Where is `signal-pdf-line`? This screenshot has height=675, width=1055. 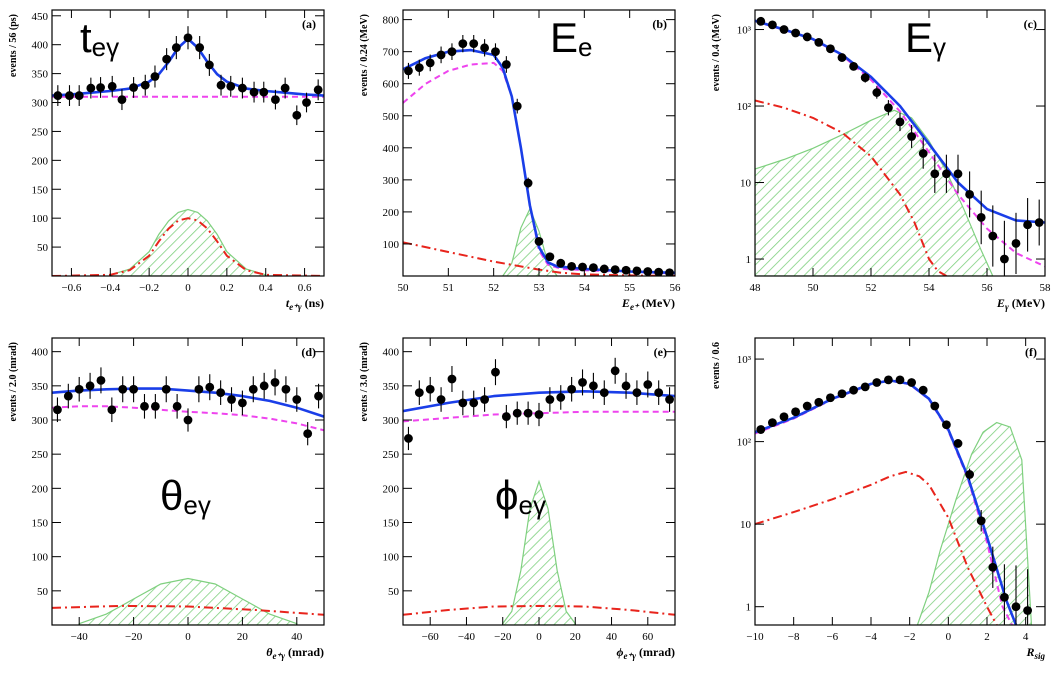
signal-pdf-line is located at coordinates (851, 187).